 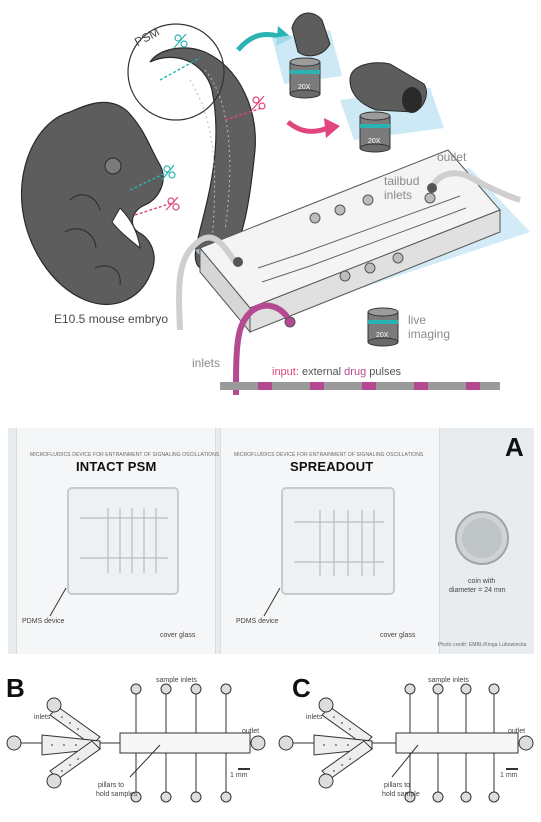 What do you see at coordinates (332, 466) in the screenshot?
I see `chip-title: SPREADOUT` at bounding box center [332, 466].